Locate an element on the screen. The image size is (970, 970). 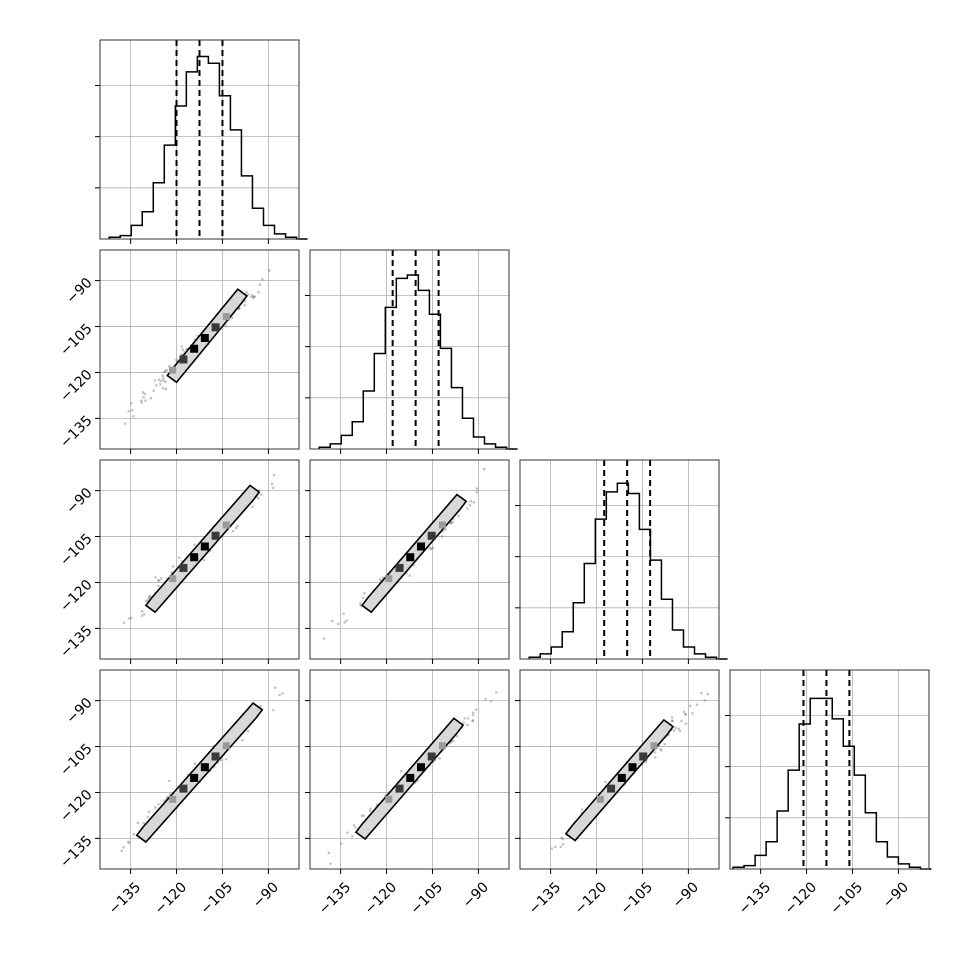
scatter-3-2-frame is located at coordinates (409, 559).